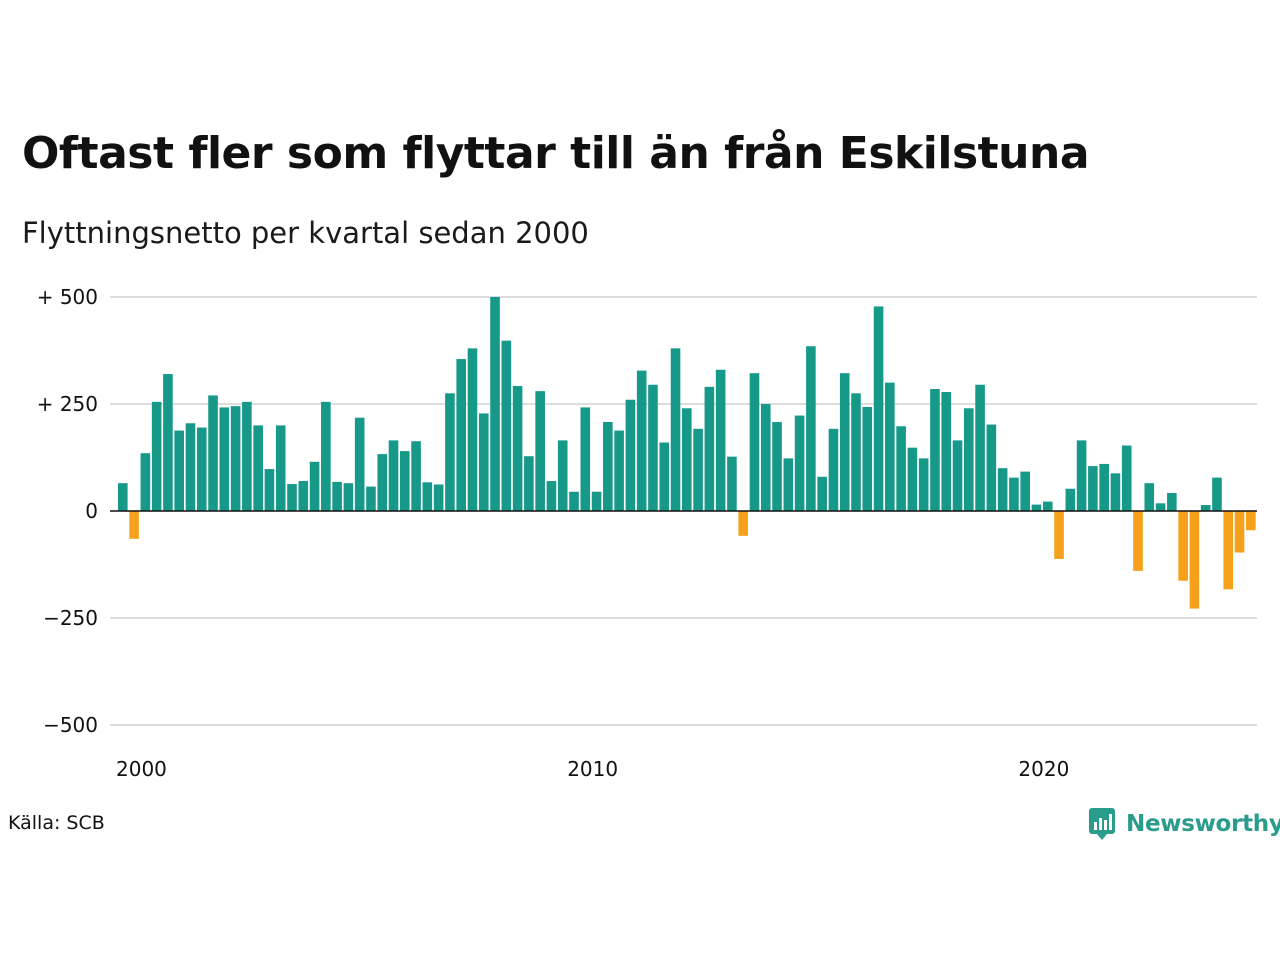 Image resolution: width=1280 pixels, height=960 pixels. I want to click on x-tick-label: 2010, so click(592, 769).